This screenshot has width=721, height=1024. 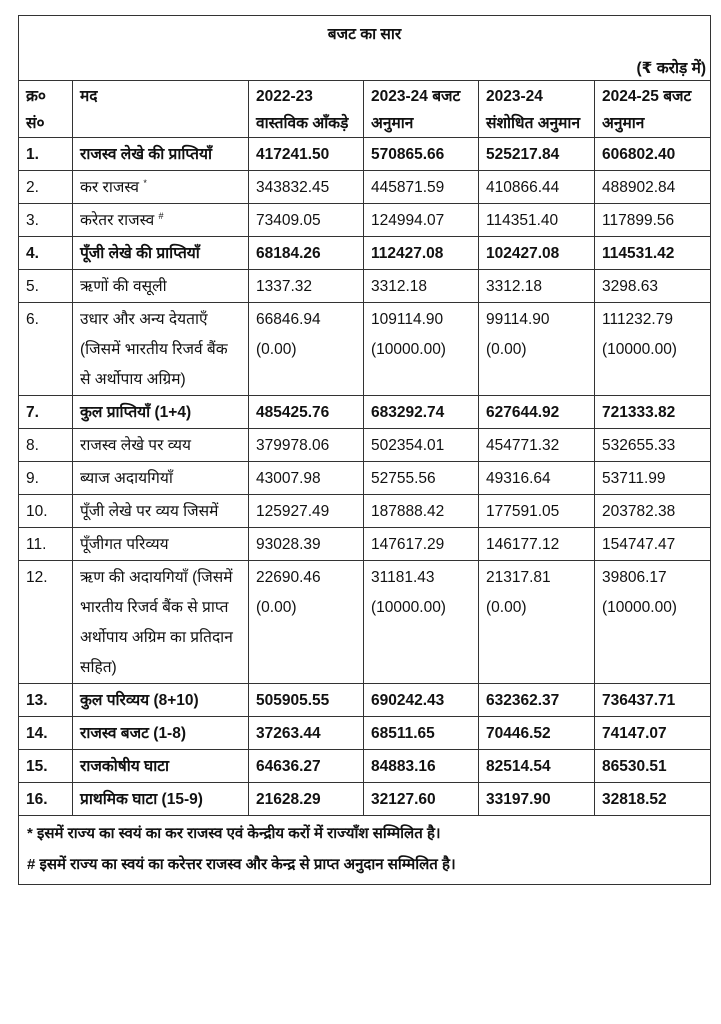 I want to click on value: 570865.66, so click(x=408, y=154).